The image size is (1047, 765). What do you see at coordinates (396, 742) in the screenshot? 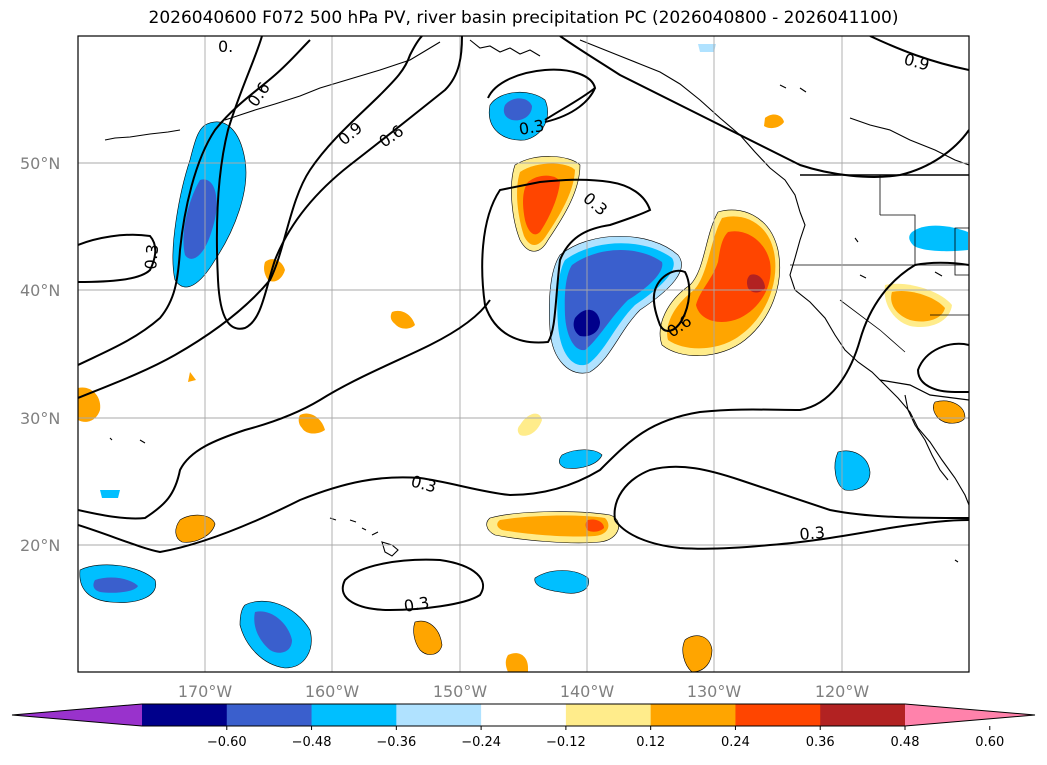
I see `colorbar-tick-label: −0.36` at bounding box center [396, 742].